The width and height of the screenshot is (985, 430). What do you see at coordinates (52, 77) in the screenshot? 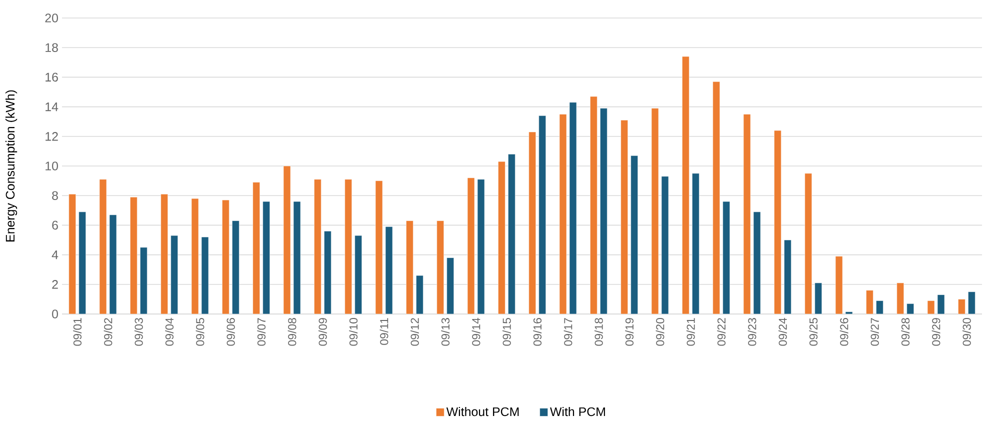
I see `y-tick-label: 16` at bounding box center [52, 77].